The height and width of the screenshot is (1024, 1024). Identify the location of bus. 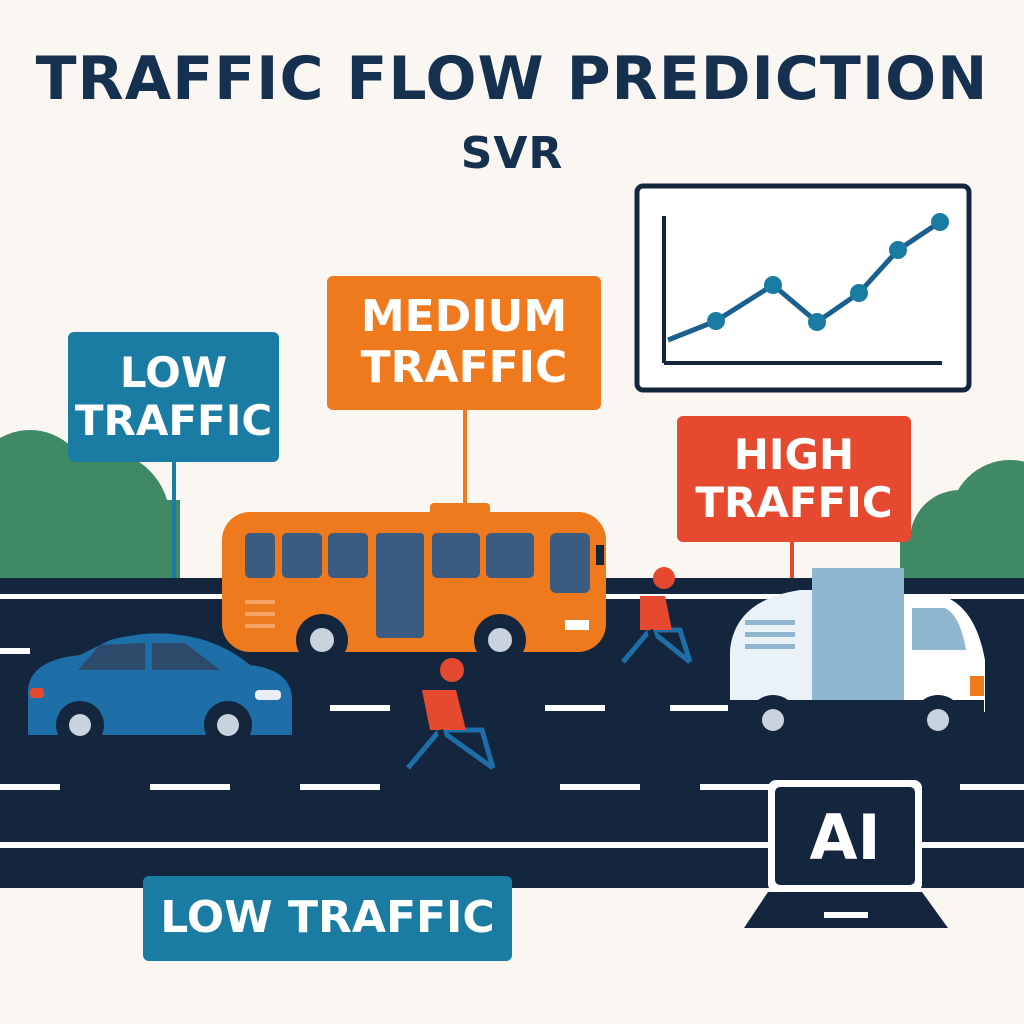
(414, 584).